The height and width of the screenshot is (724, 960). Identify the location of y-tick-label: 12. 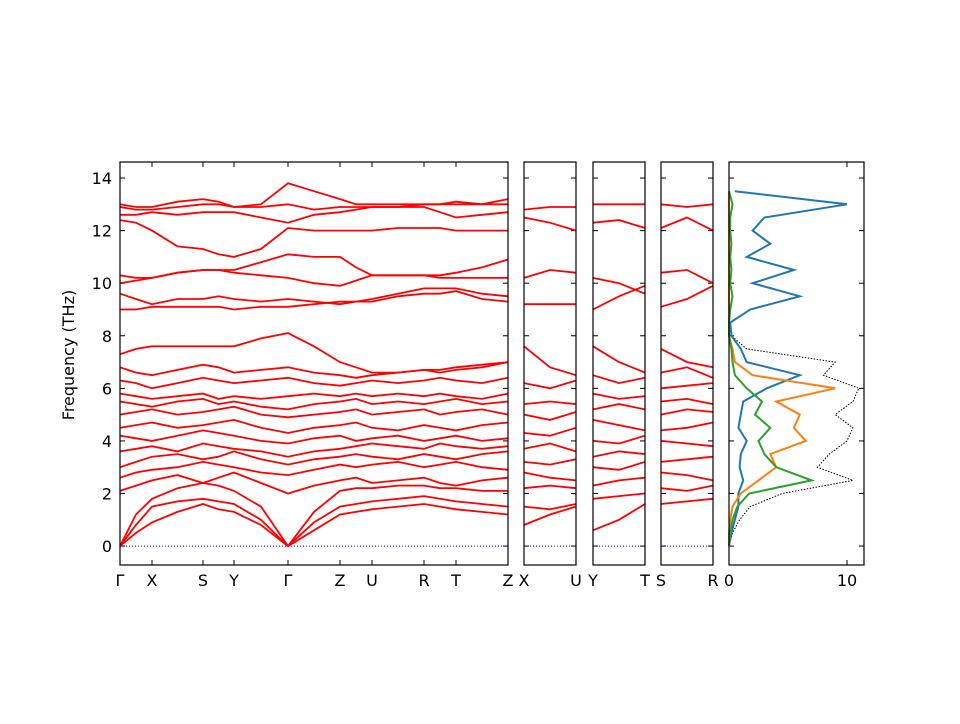
(102, 231).